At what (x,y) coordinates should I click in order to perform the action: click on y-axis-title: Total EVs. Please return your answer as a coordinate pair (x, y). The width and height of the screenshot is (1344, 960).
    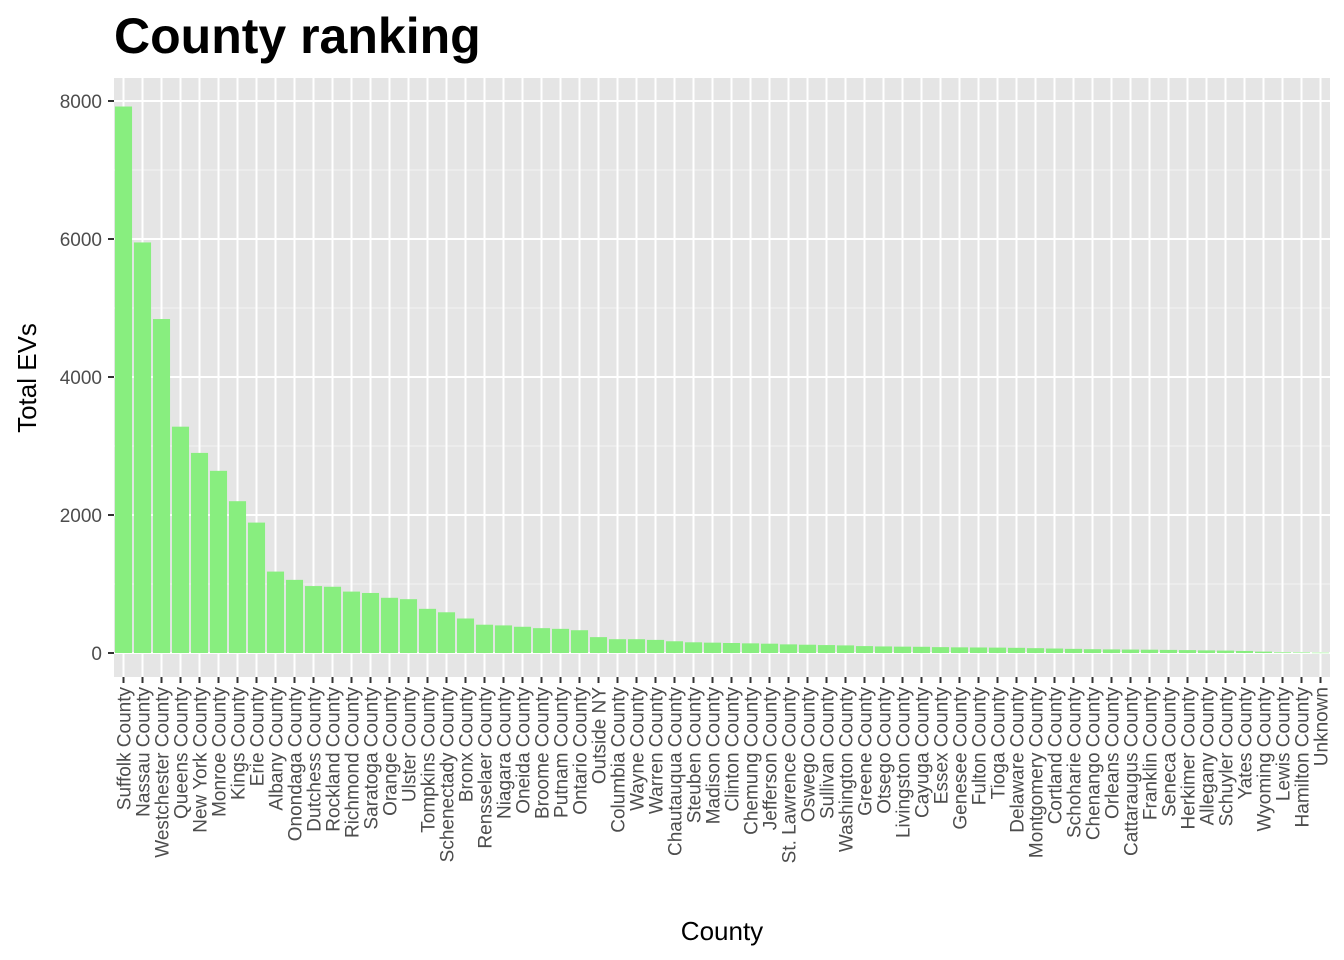
    Looking at the image, I should click on (27, 378).